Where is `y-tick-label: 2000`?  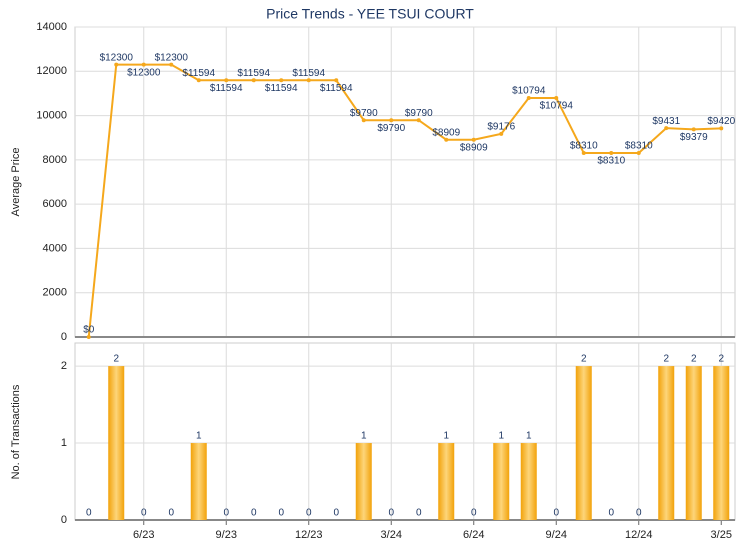
y-tick-label: 2000 is located at coordinates (55, 293).